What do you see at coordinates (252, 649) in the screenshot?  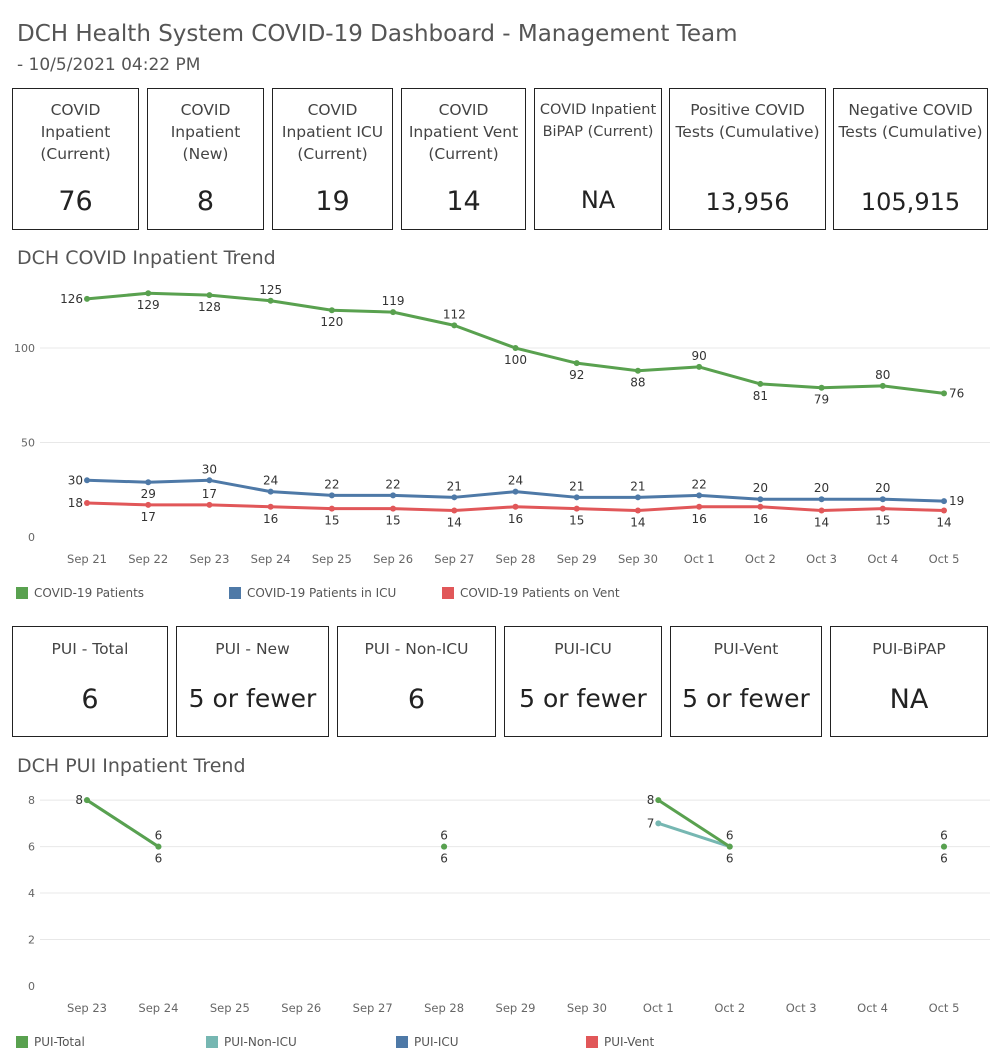 I see `kpi-label: PUI - New` at bounding box center [252, 649].